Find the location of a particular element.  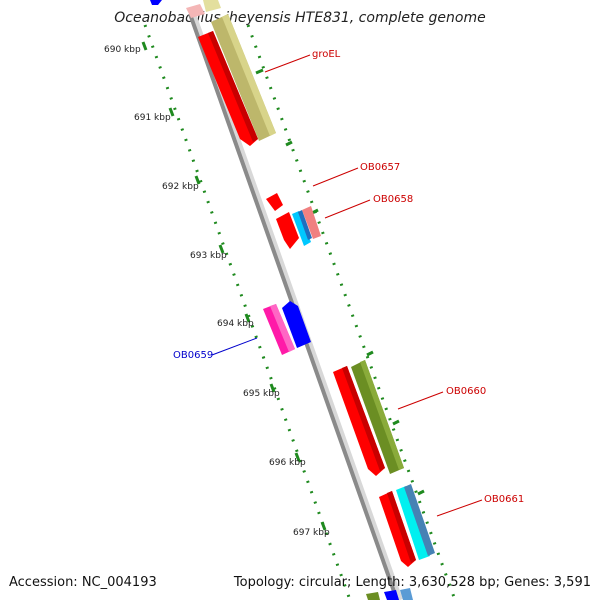

gene-label-ob0658: OB0658 is located at coordinates (393, 199).